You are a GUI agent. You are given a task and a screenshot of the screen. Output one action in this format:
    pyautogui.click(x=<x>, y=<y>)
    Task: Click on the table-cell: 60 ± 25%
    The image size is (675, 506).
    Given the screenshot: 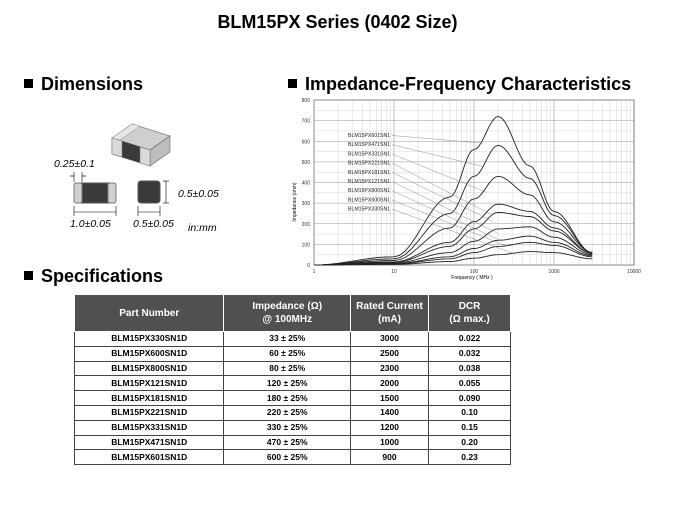 What is the action you would take?
    pyautogui.click(x=287, y=353)
    